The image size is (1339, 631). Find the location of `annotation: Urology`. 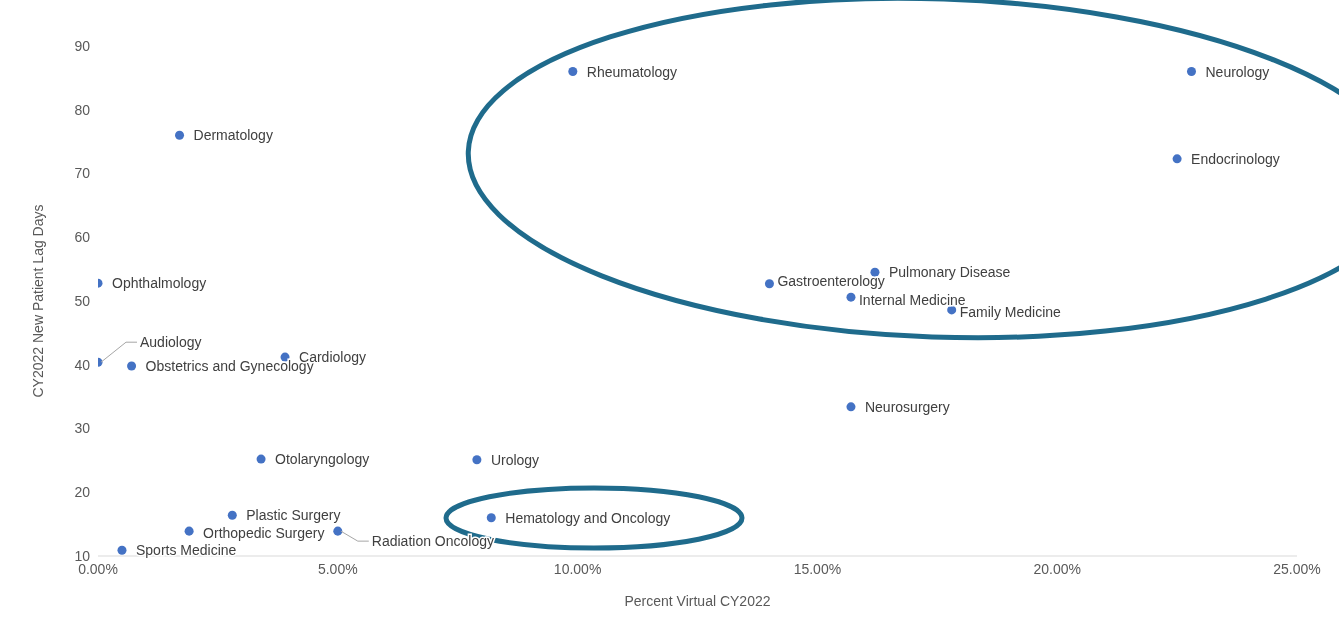

annotation: Urology is located at coordinates (515, 459).